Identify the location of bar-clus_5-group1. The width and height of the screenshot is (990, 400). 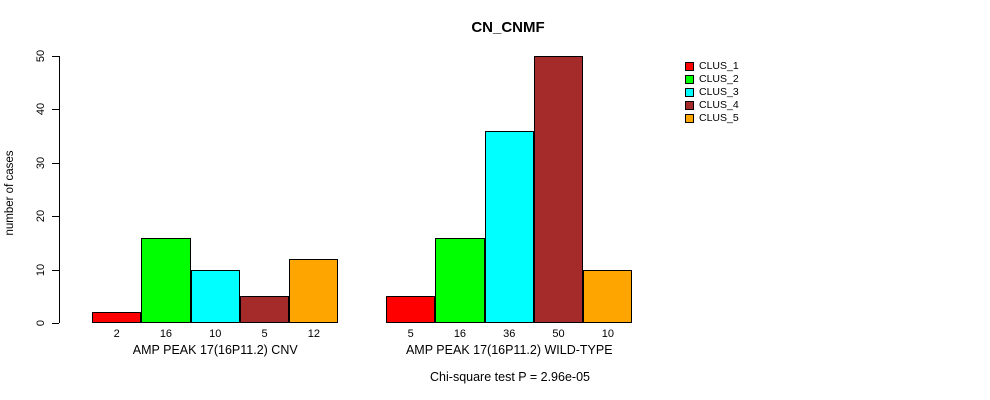
(314, 290).